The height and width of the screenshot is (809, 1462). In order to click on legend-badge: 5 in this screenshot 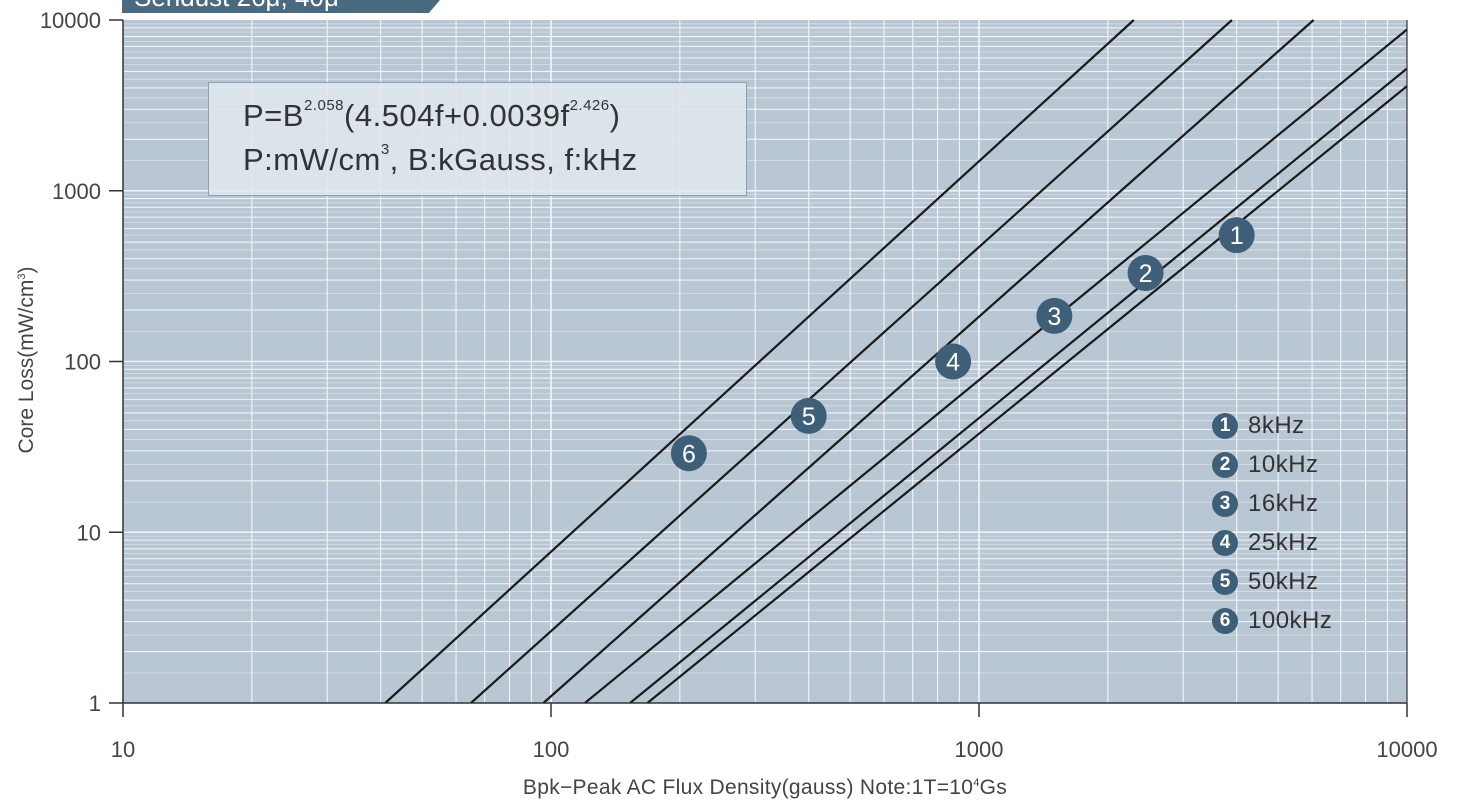, I will do `click(1225, 581)`.